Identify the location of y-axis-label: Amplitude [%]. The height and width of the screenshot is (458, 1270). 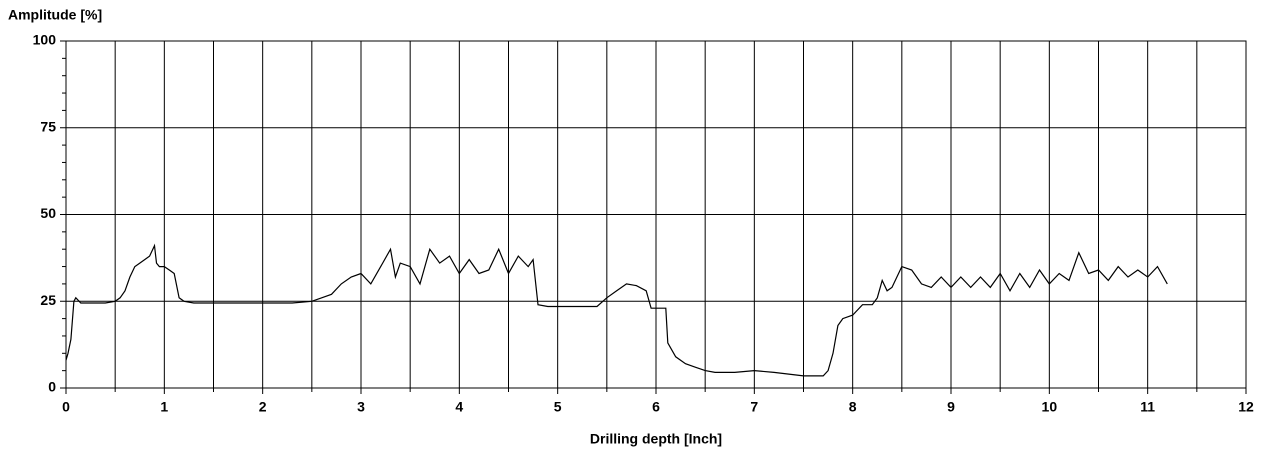
(55, 15).